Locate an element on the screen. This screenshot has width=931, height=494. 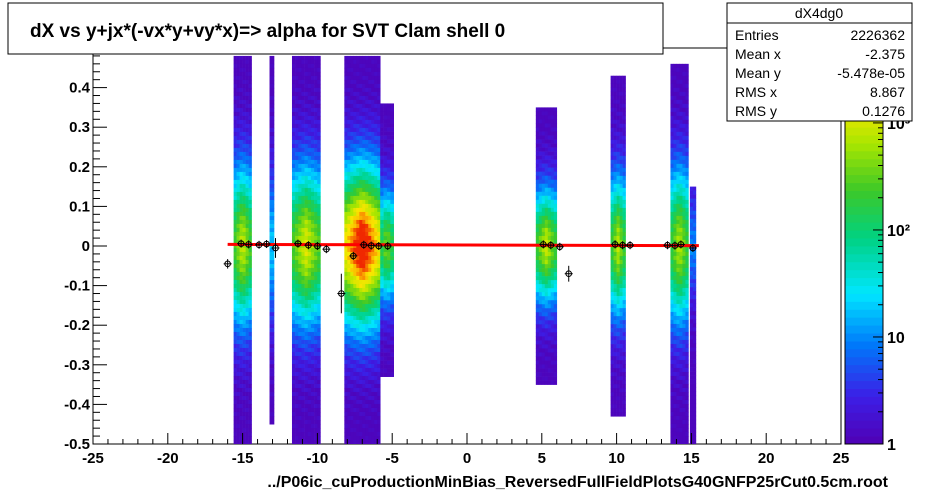
palette-bin is located at coordinates (864, 408).